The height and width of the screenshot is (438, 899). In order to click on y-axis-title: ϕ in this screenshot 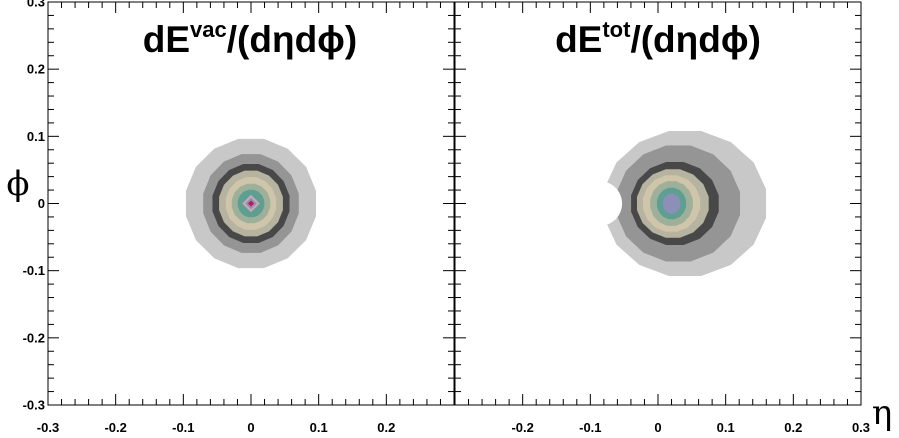, I will do `click(17, 184)`.